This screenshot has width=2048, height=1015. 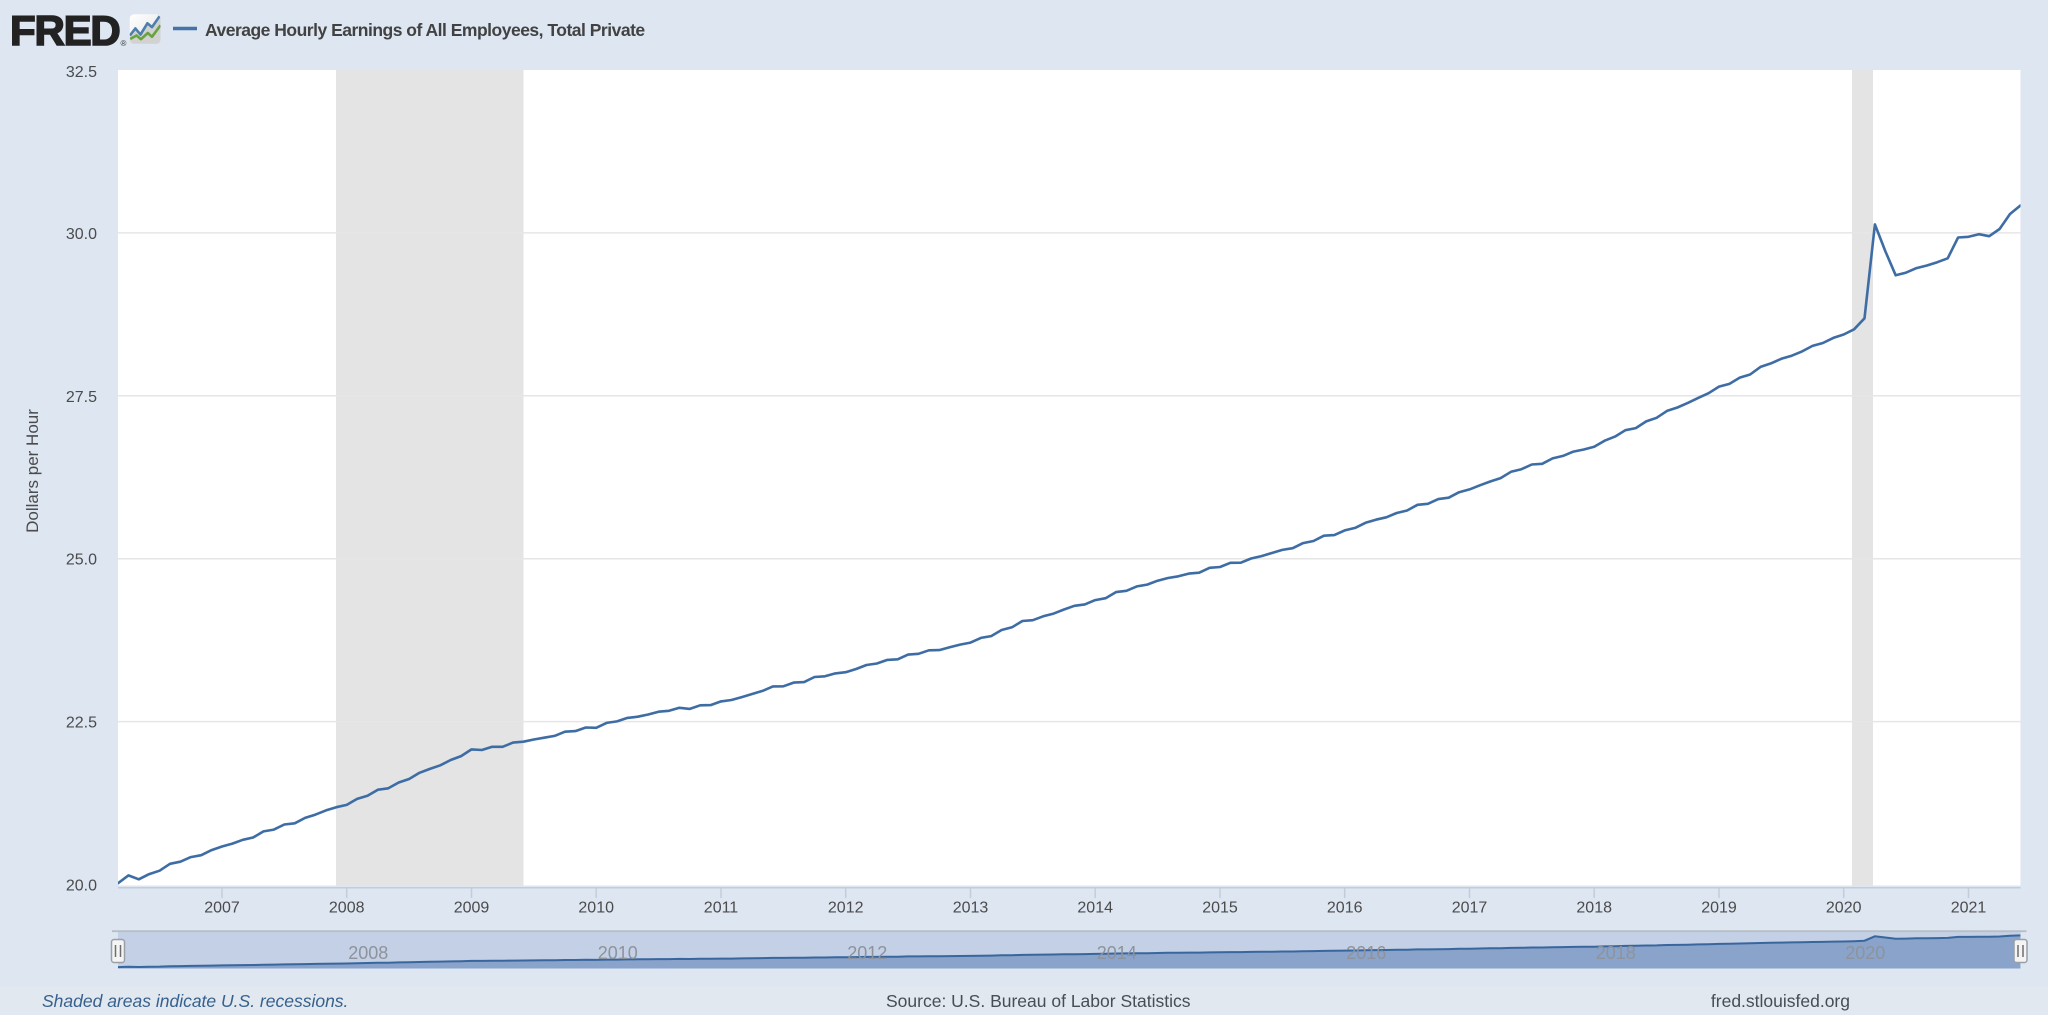 I want to click on svg-text: 2017, so click(x=1470, y=908).